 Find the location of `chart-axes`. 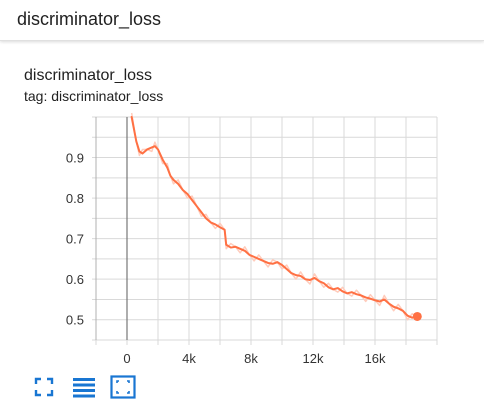

chart-axes is located at coordinates (111, 228).